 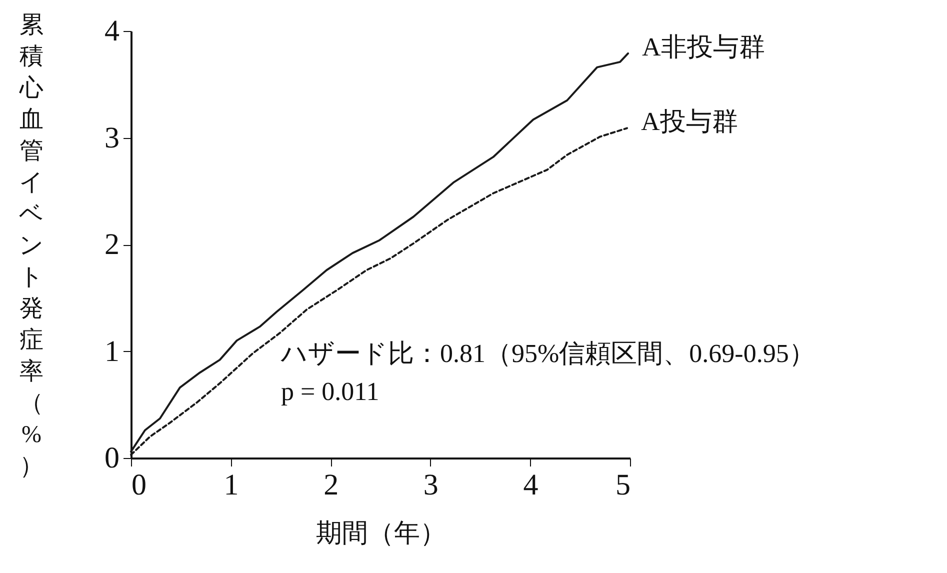 What do you see at coordinates (703, 47) in the screenshot?
I see `series-label: A非投与群` at bounding box center [703, 47].